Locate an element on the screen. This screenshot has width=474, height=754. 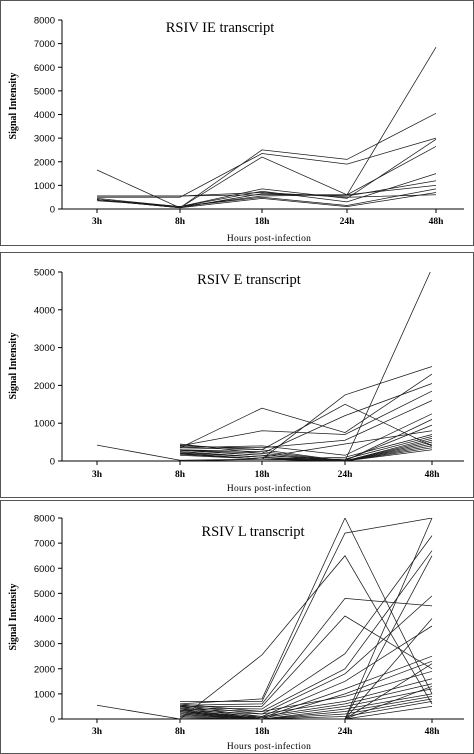
chart-title: RSIV IE transcript is located at coordinates (220, 28).